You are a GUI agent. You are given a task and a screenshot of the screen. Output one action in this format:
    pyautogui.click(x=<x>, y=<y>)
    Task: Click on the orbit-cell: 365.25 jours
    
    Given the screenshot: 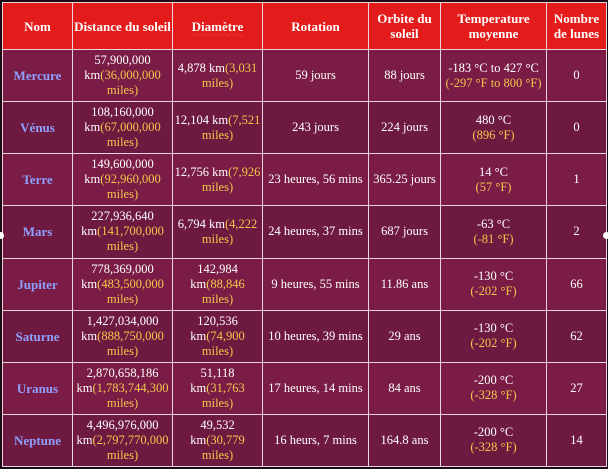 What is the action you would take?
    pyautogui.click(x=404, y=180)
    